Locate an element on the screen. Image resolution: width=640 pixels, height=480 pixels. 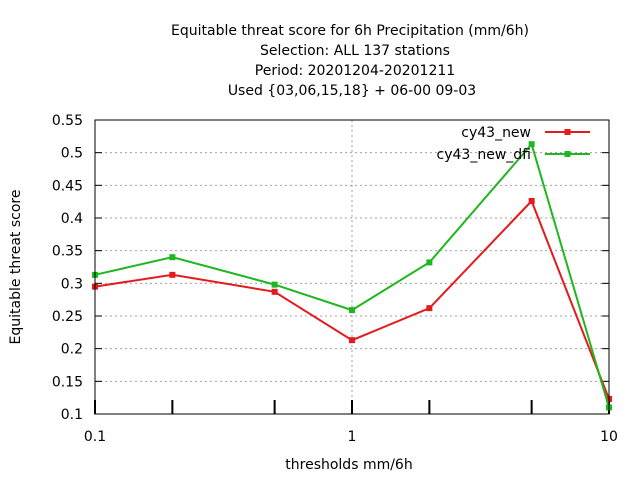
y-tick-label: 0.45 is located at coordinates (67, 186).